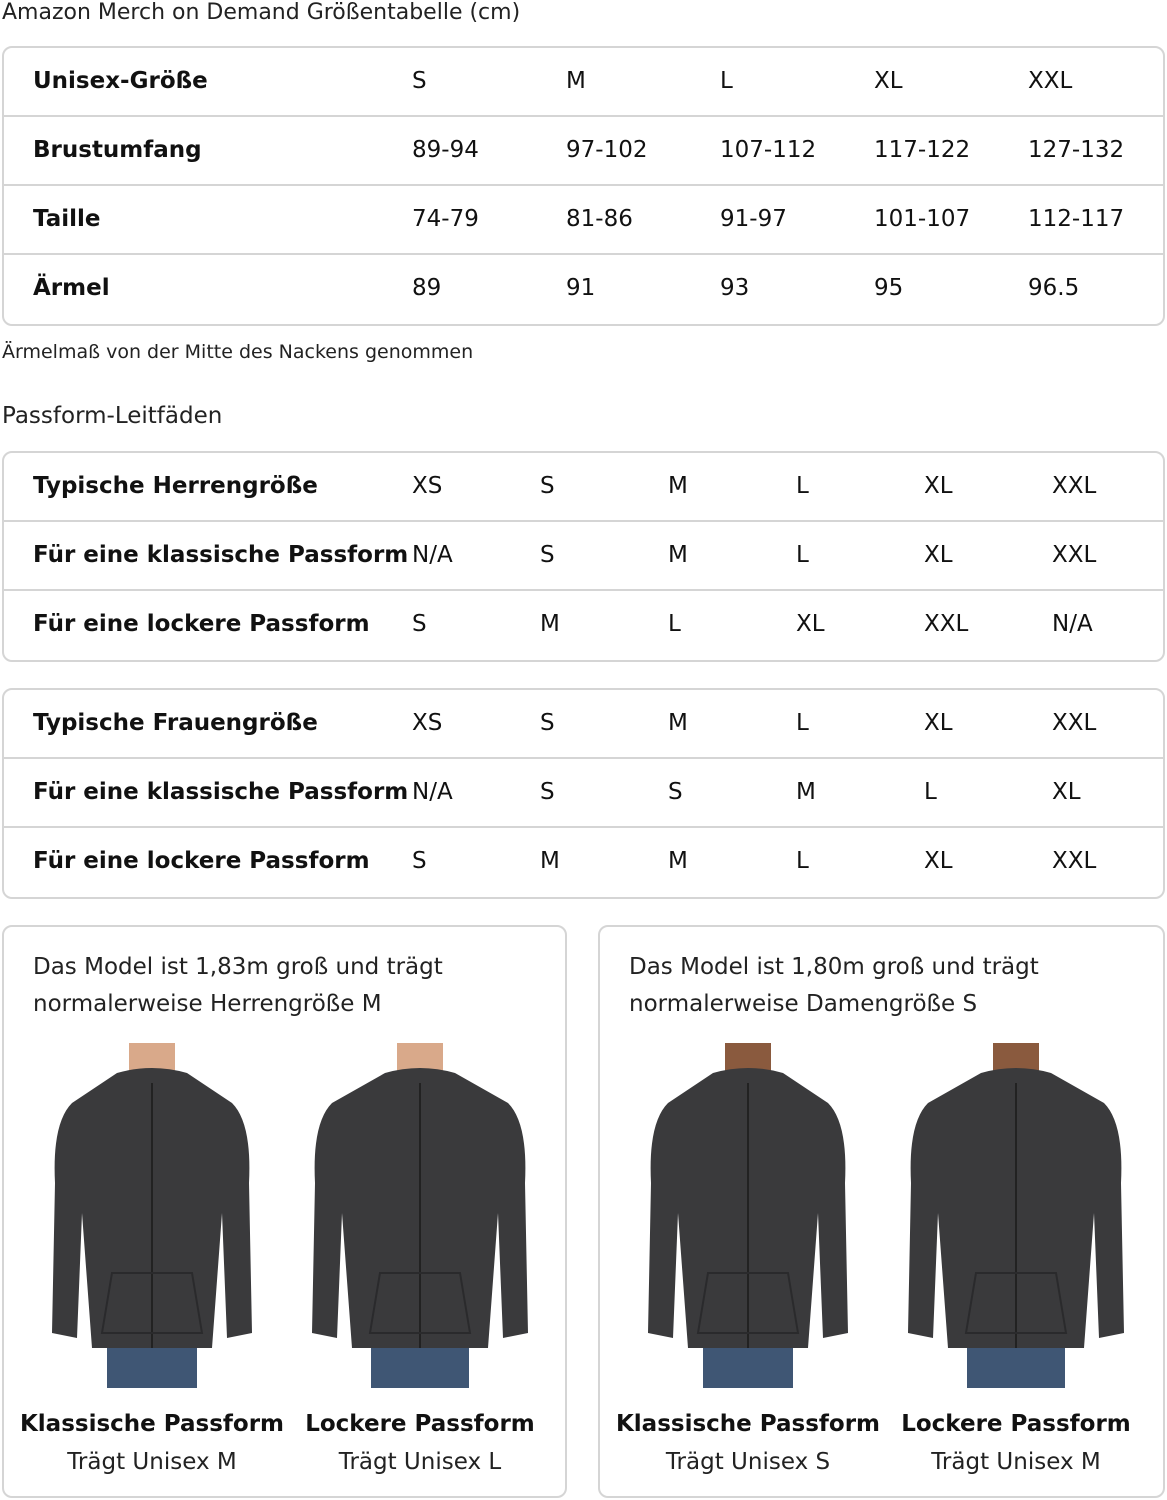 Image resolution: width=1167 pixels, height=1500 pixels. Describe the element at coordinates (753, 219) in the screenshot. I see `table-cell: 91-97` at that location.